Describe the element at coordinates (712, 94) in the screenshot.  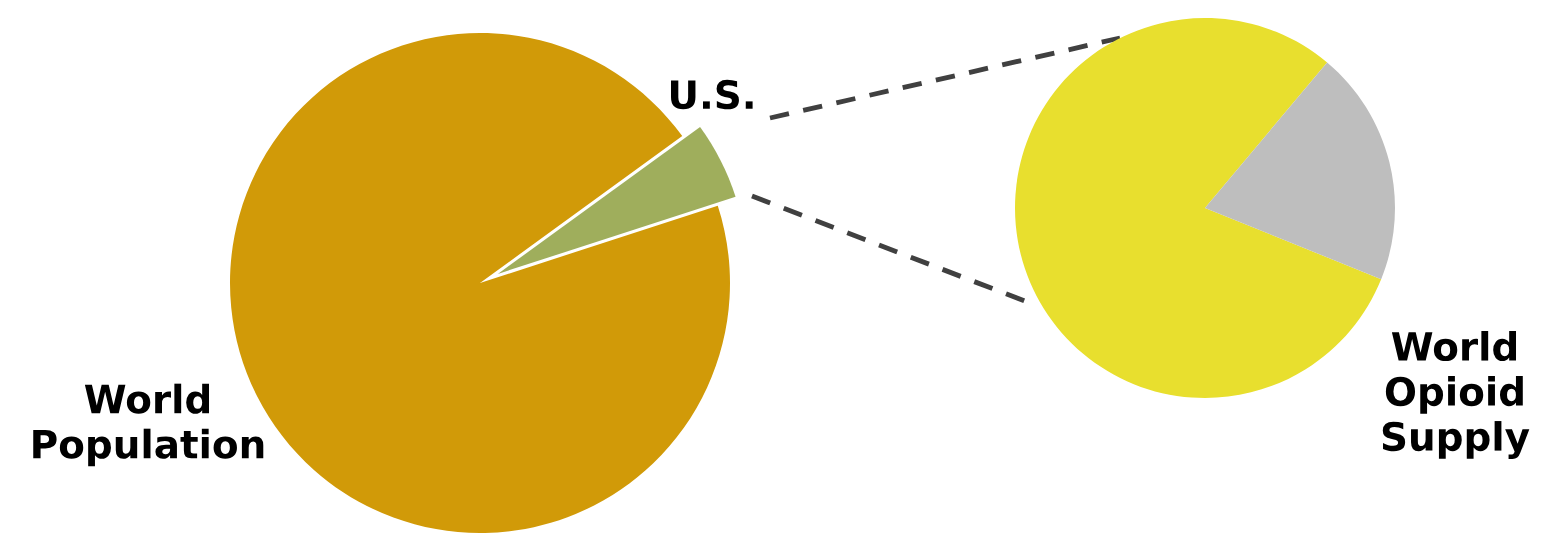
I see `slice-label: U.S.` at that location.